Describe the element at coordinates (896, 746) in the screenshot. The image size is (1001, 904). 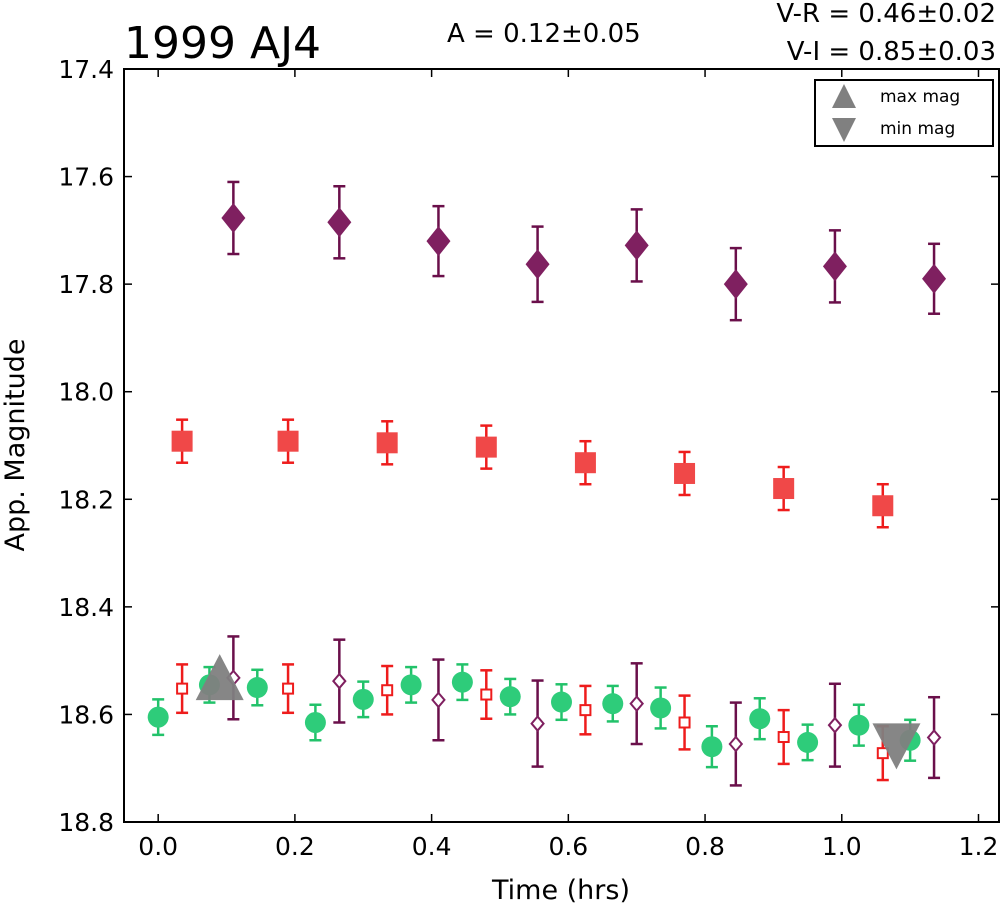
I see `min-mag-marker` at that location.